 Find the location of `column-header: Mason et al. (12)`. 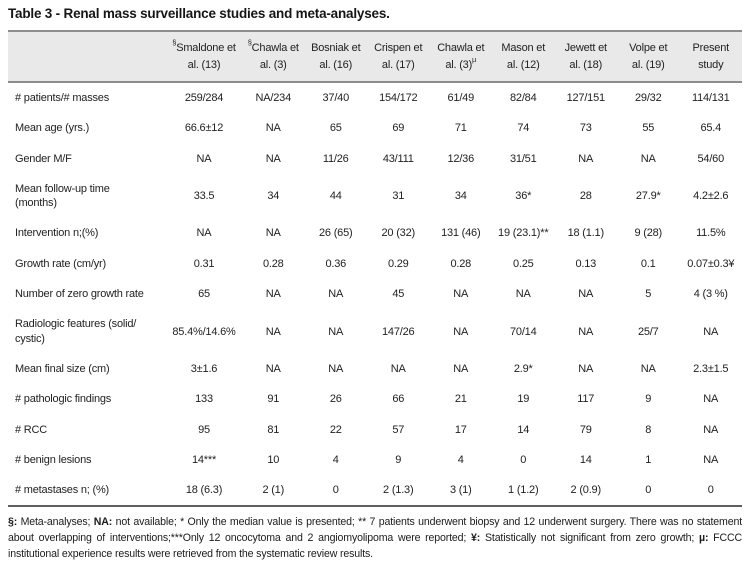

column-header: Mason et al. (12) is located at coordinates (523, 56).